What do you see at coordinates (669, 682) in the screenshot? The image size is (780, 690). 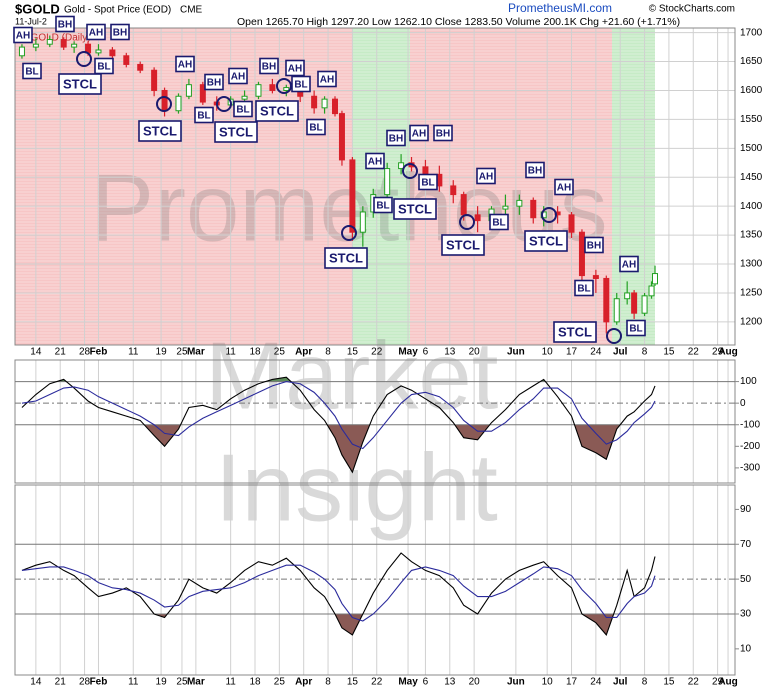 I see `x-tick-label: 15` at bounding box center [669, 682].